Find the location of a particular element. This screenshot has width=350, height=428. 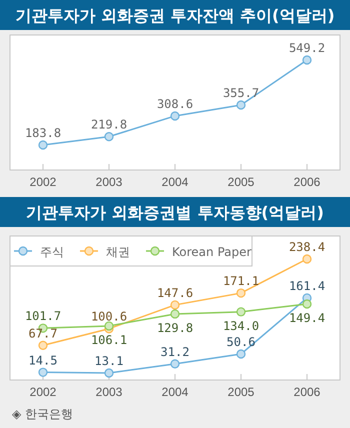

chart-title: 기관투자가 외화증권별 투자동향(억달러) is located at coordinates (175, 212).